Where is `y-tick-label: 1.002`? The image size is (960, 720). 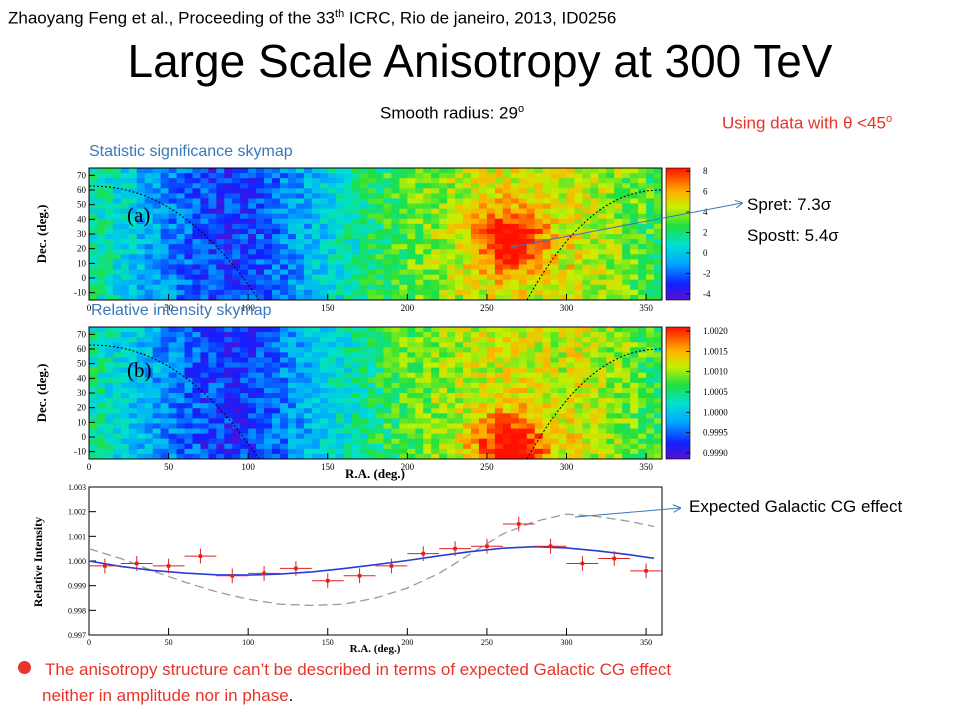
y-tick-label: 1.002 is located at coordinates (77, 512).